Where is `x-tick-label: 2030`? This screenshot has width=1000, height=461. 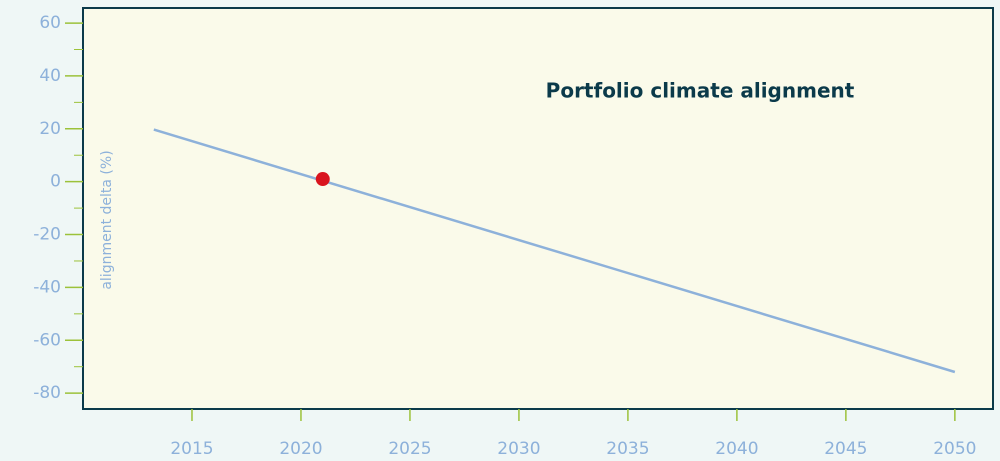
x-tick-label: 2030 is located at coordinates (518, 449).